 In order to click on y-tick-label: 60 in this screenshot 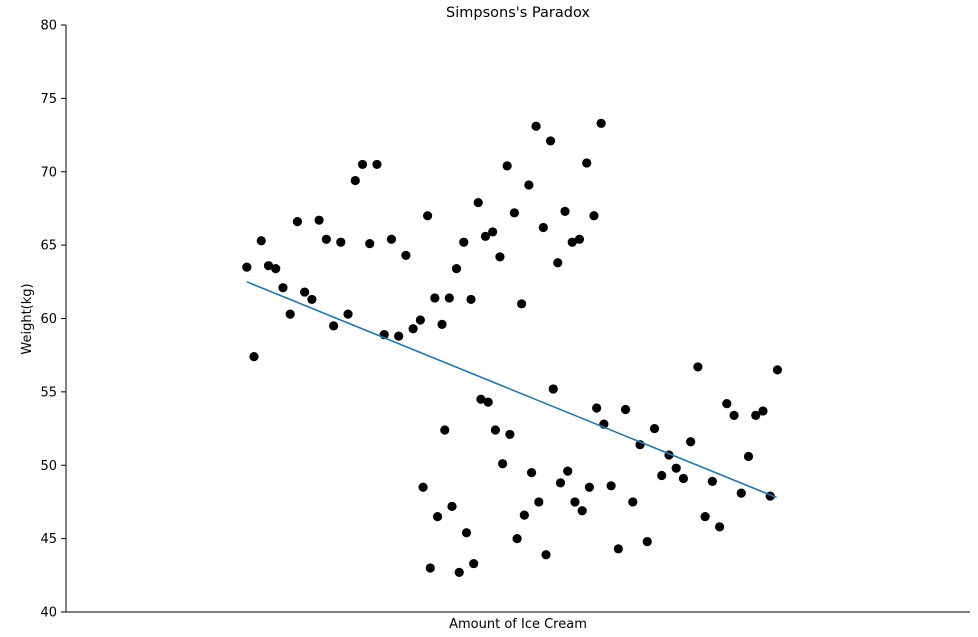, I will do `click(48, 319)`.